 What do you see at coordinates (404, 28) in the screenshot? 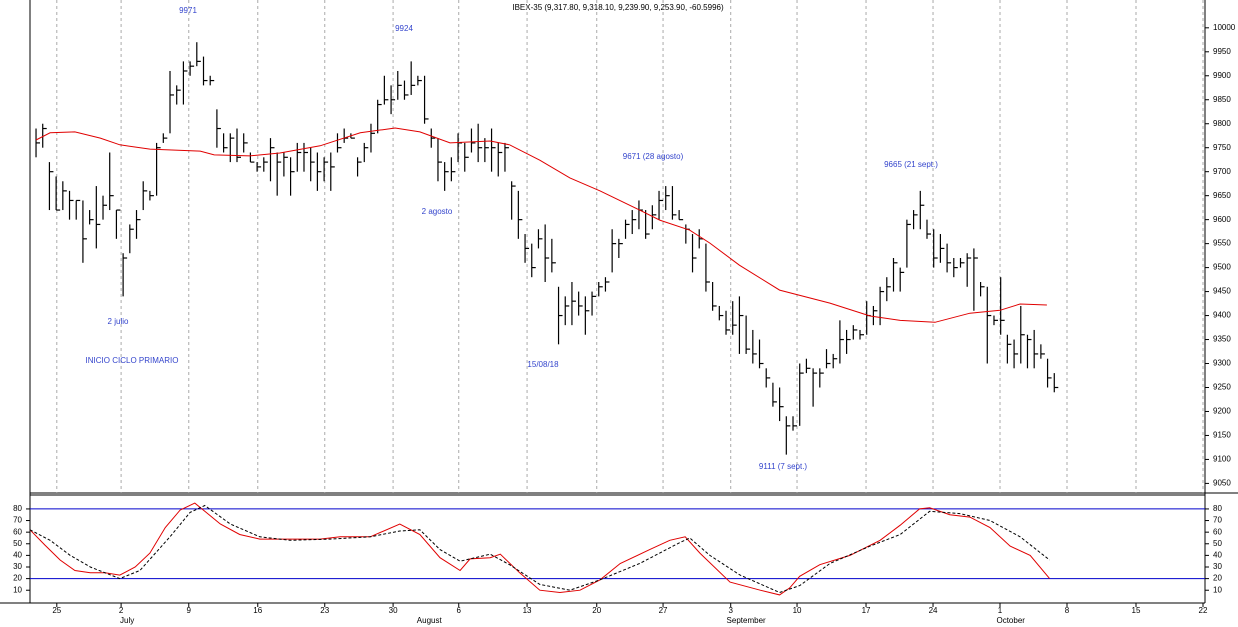
I see `annotation: 9924` at bounding box center [404, 28].